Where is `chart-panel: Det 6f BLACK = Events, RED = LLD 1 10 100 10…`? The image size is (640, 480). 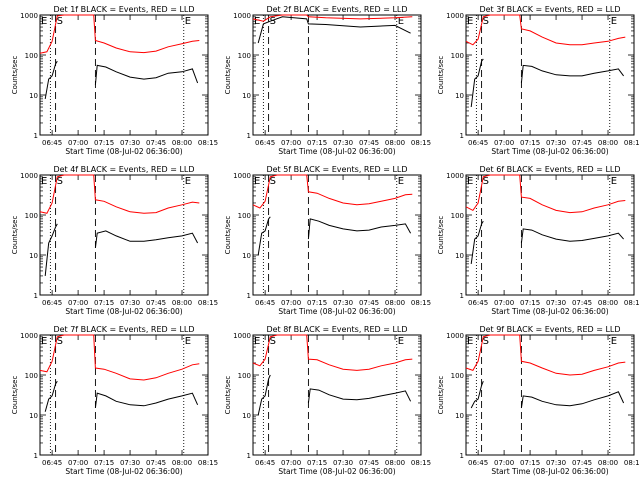
chart-panel: Det 6f BLACK = Events, RED = LLD 1 10 100 10… is located at coordinates (538, 240).